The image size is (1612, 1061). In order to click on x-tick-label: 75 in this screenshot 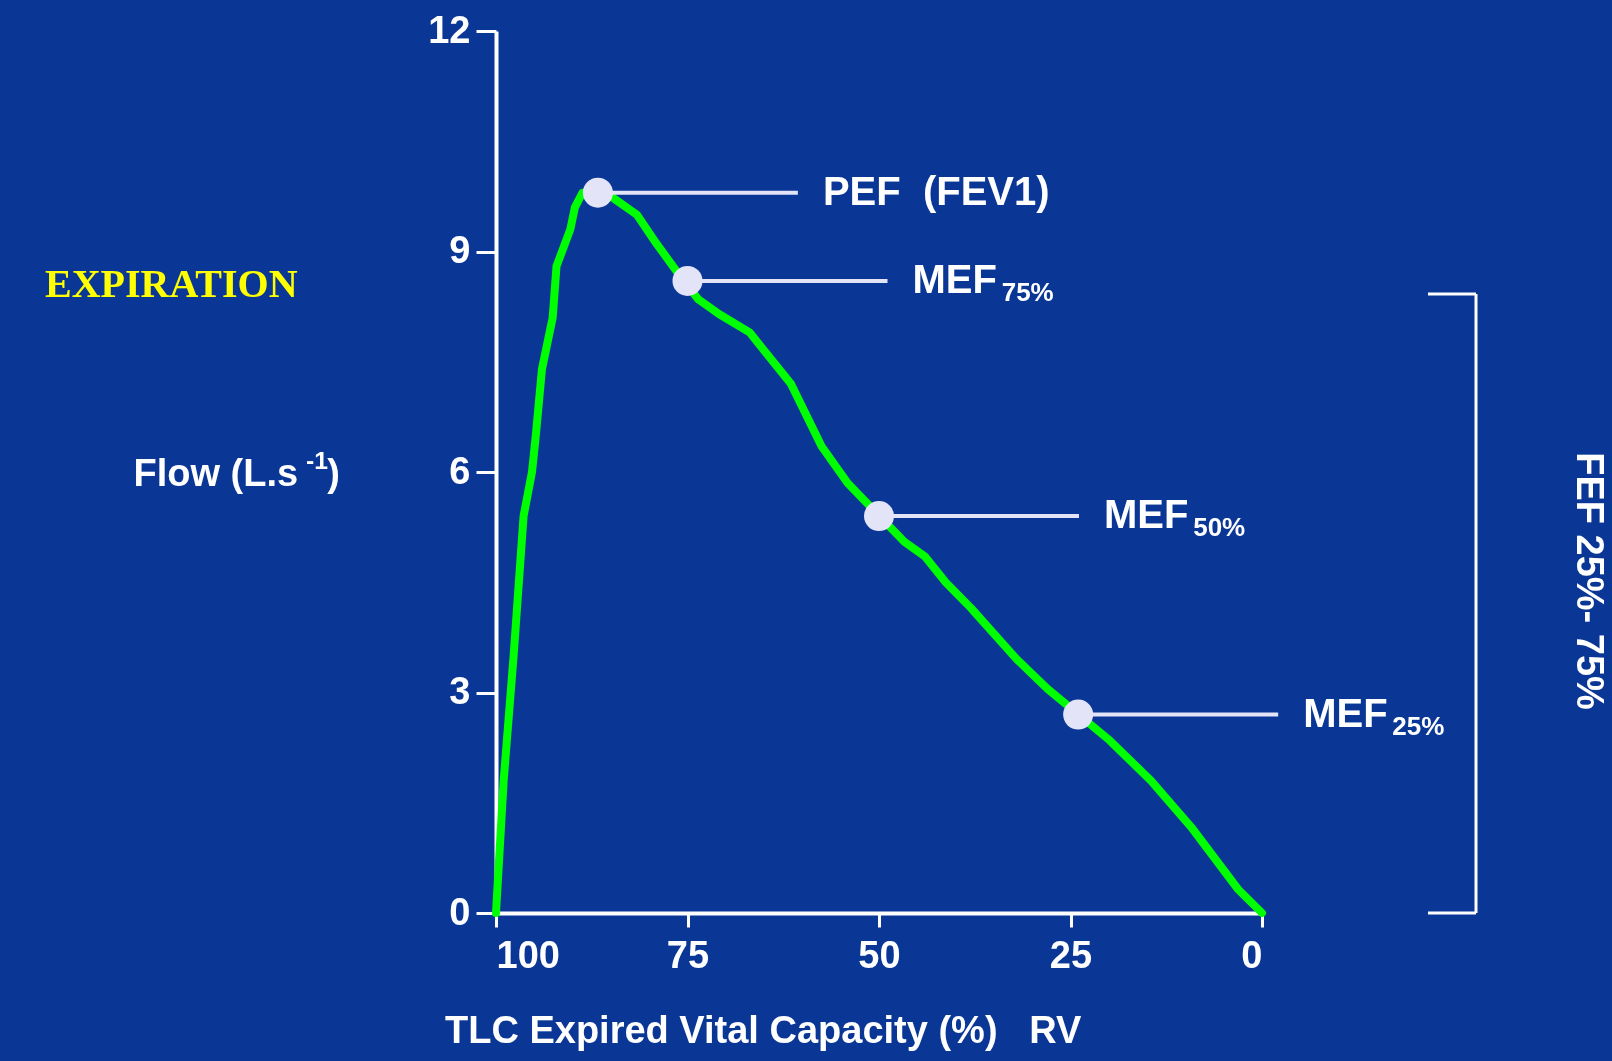, I will do `click(688, 954)`.